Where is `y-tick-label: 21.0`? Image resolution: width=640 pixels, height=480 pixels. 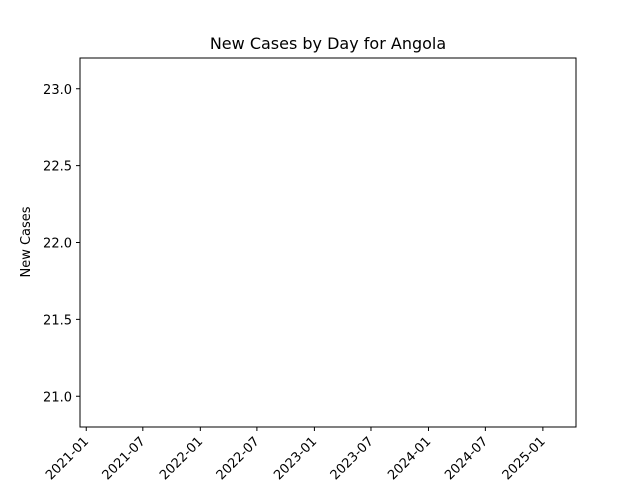
y-tick-label: 21.0 is located at coordinates (57, 397).